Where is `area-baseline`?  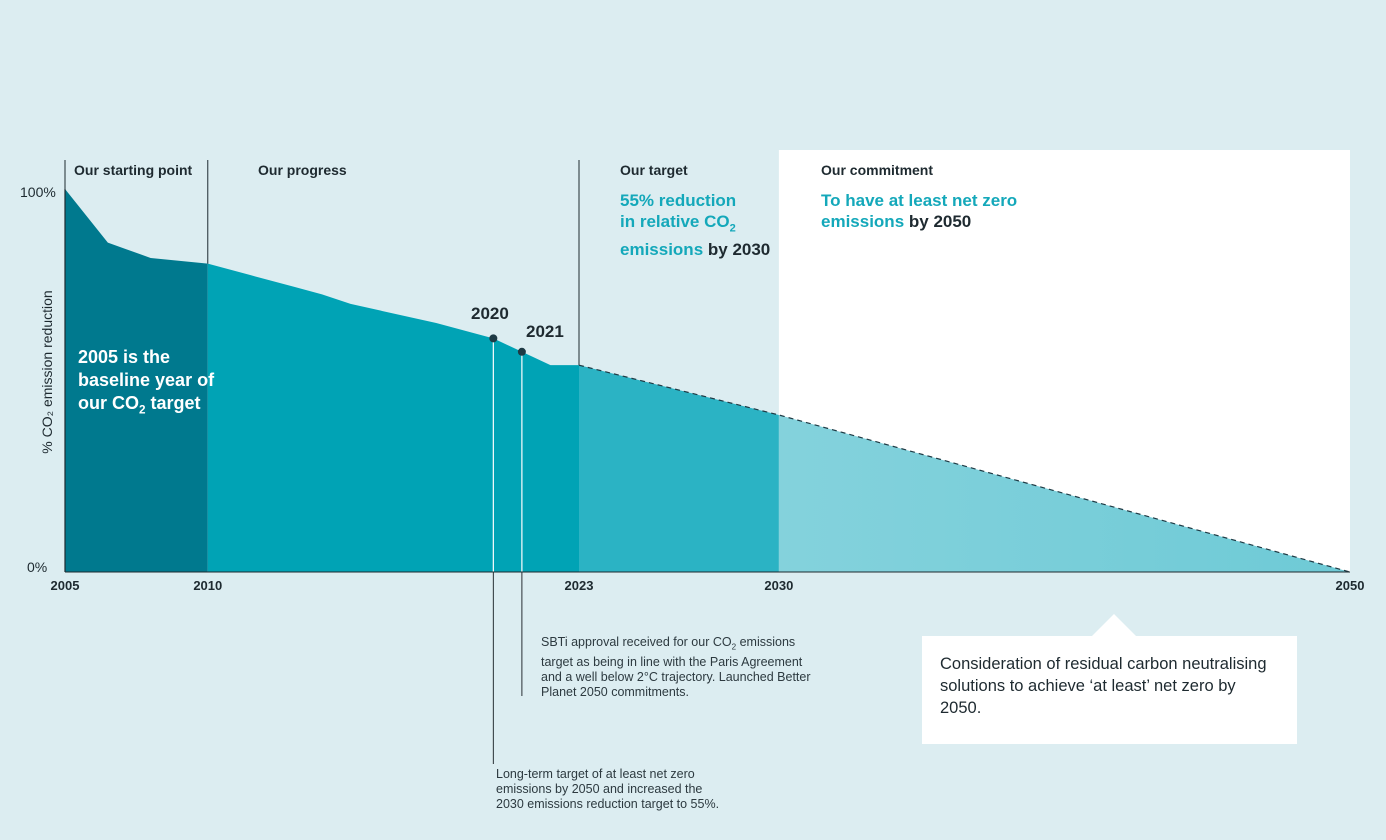 area-baseline is located at coordinates (136, 380).